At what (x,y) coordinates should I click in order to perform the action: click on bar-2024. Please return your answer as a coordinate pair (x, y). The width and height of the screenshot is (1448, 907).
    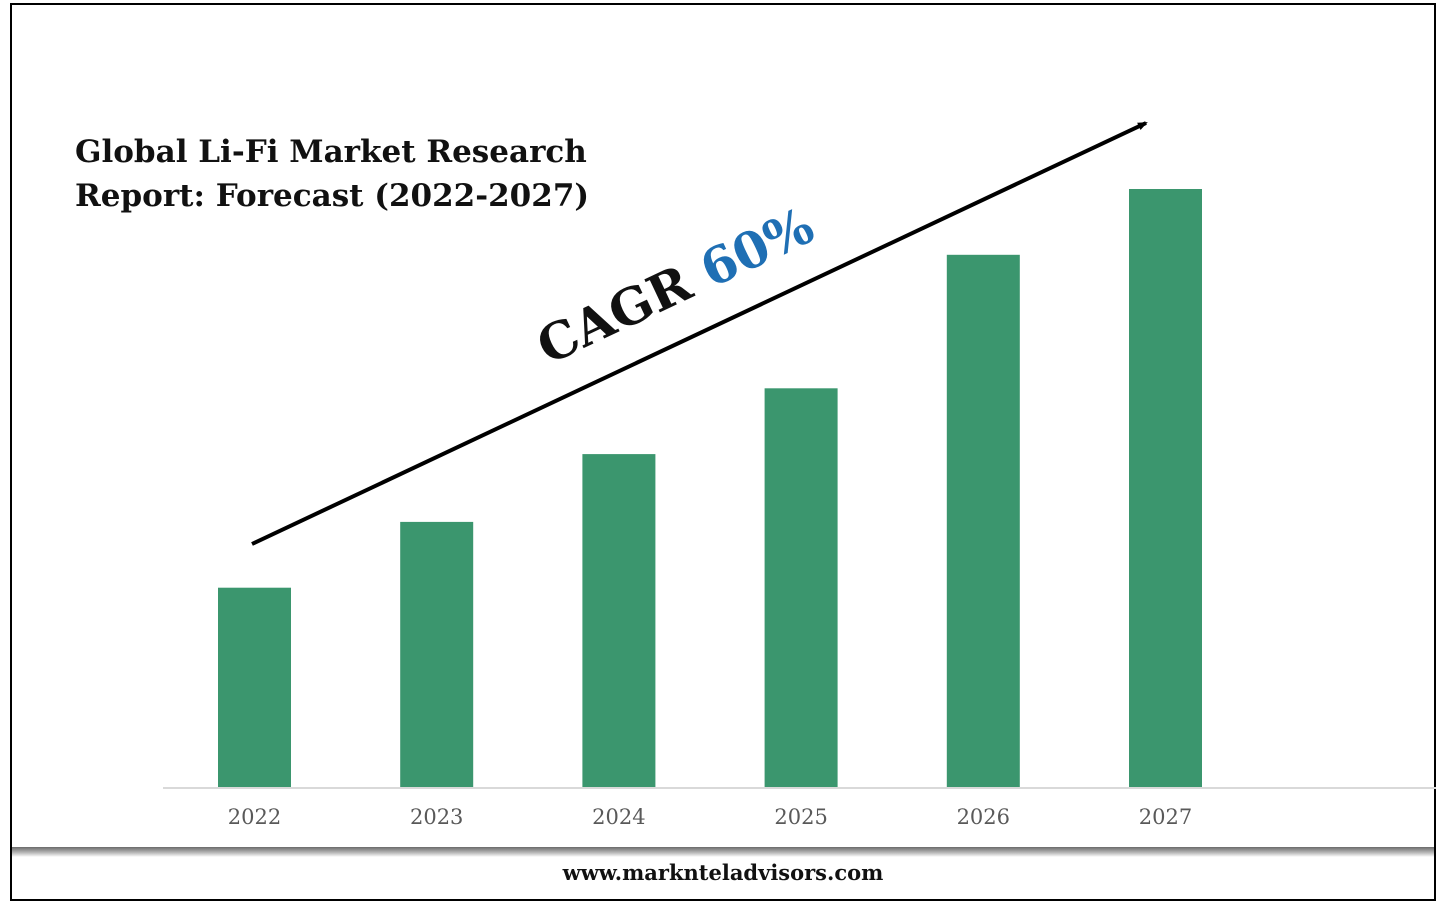
    Looking at the image, I should click on (619, 620).